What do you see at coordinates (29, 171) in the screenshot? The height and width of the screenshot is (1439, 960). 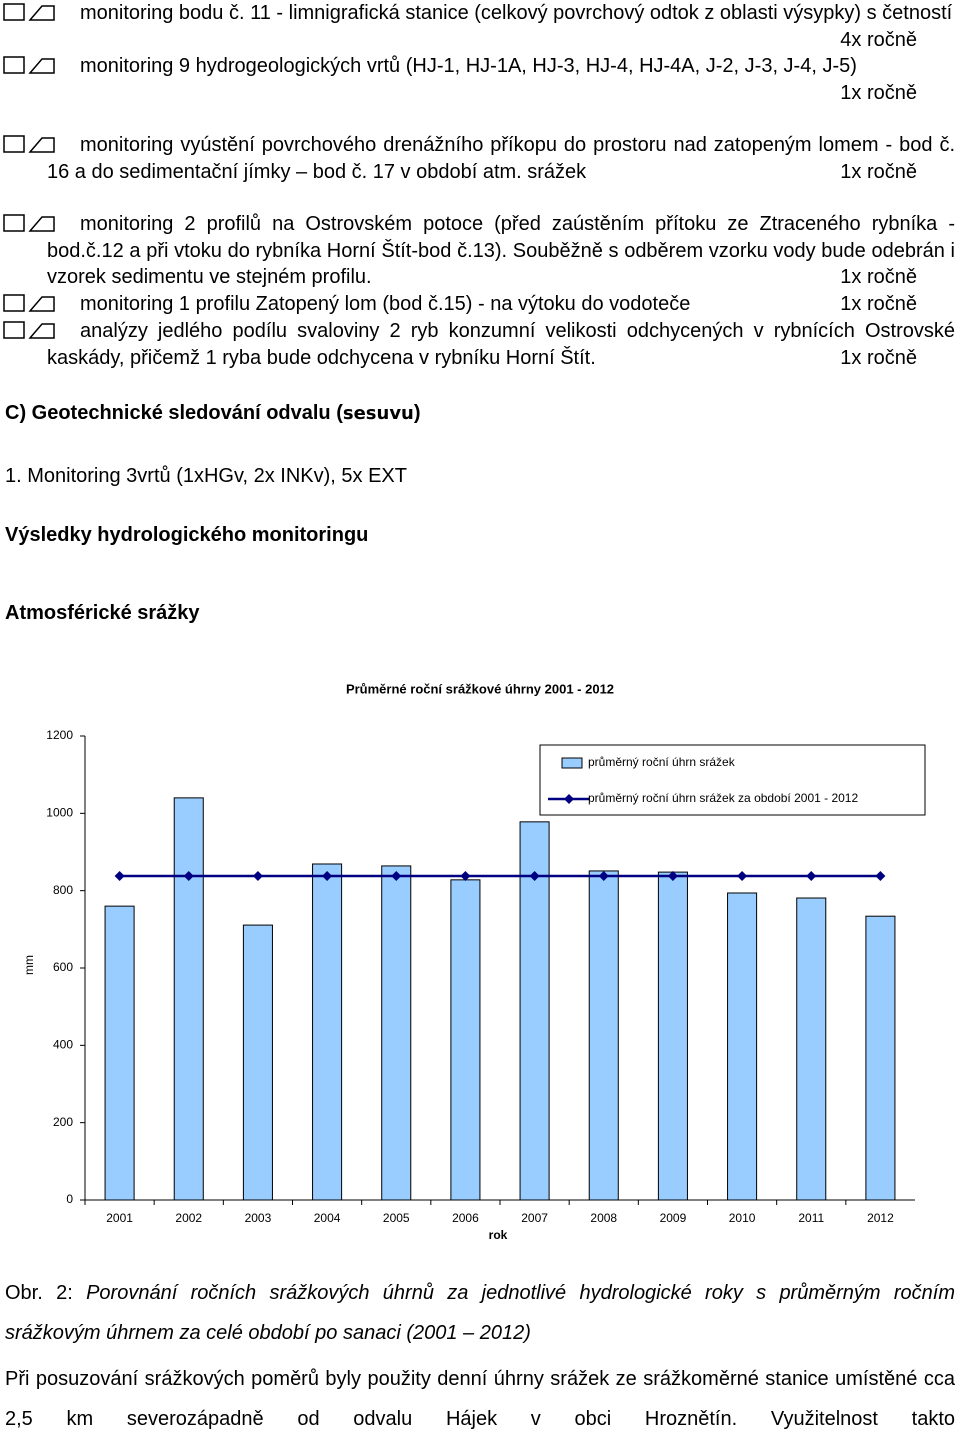 I see `bullet-icons` at bounding box center [29, 171].